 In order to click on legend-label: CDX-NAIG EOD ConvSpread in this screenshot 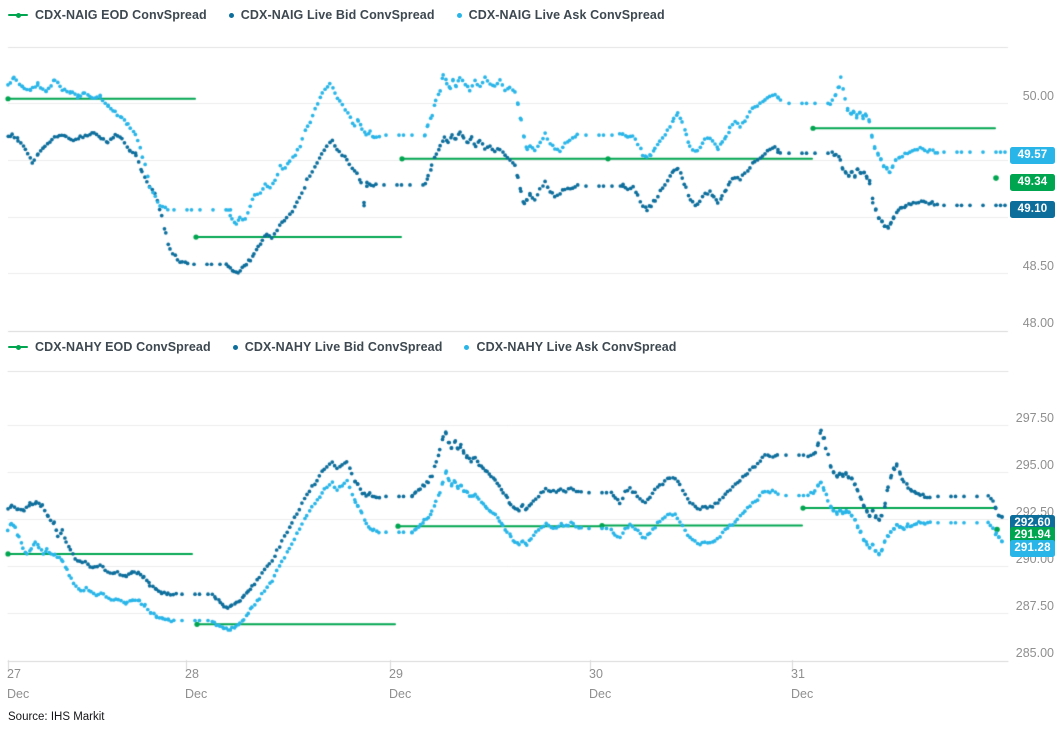, I will do `click(121, 15)`.